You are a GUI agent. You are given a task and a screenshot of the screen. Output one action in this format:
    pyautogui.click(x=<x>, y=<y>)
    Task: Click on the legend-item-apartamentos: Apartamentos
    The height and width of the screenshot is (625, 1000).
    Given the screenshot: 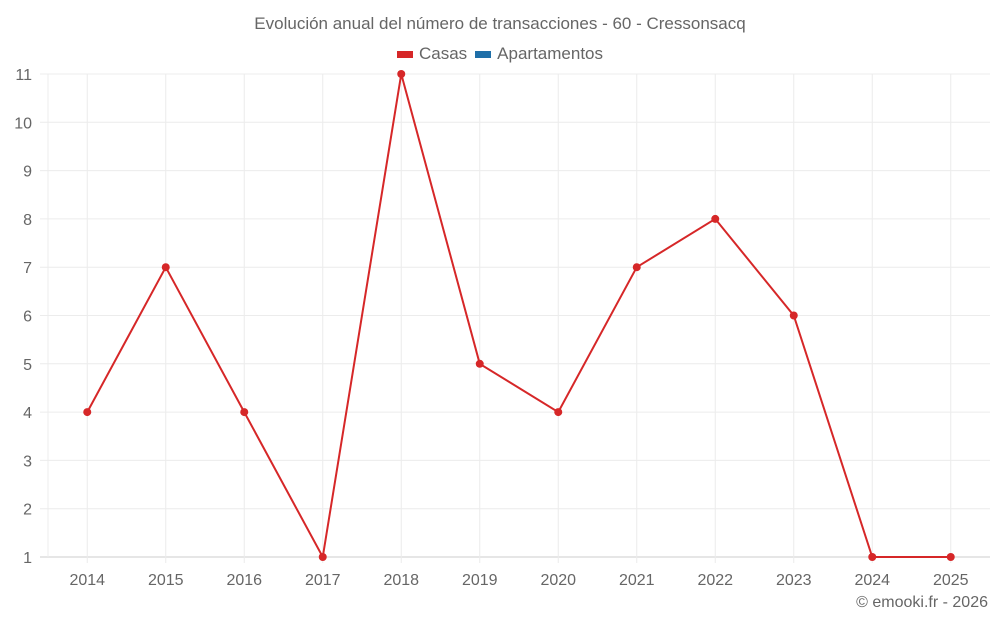 What is the action you would take?
    pyautogui.click(x=539, y=54)
    